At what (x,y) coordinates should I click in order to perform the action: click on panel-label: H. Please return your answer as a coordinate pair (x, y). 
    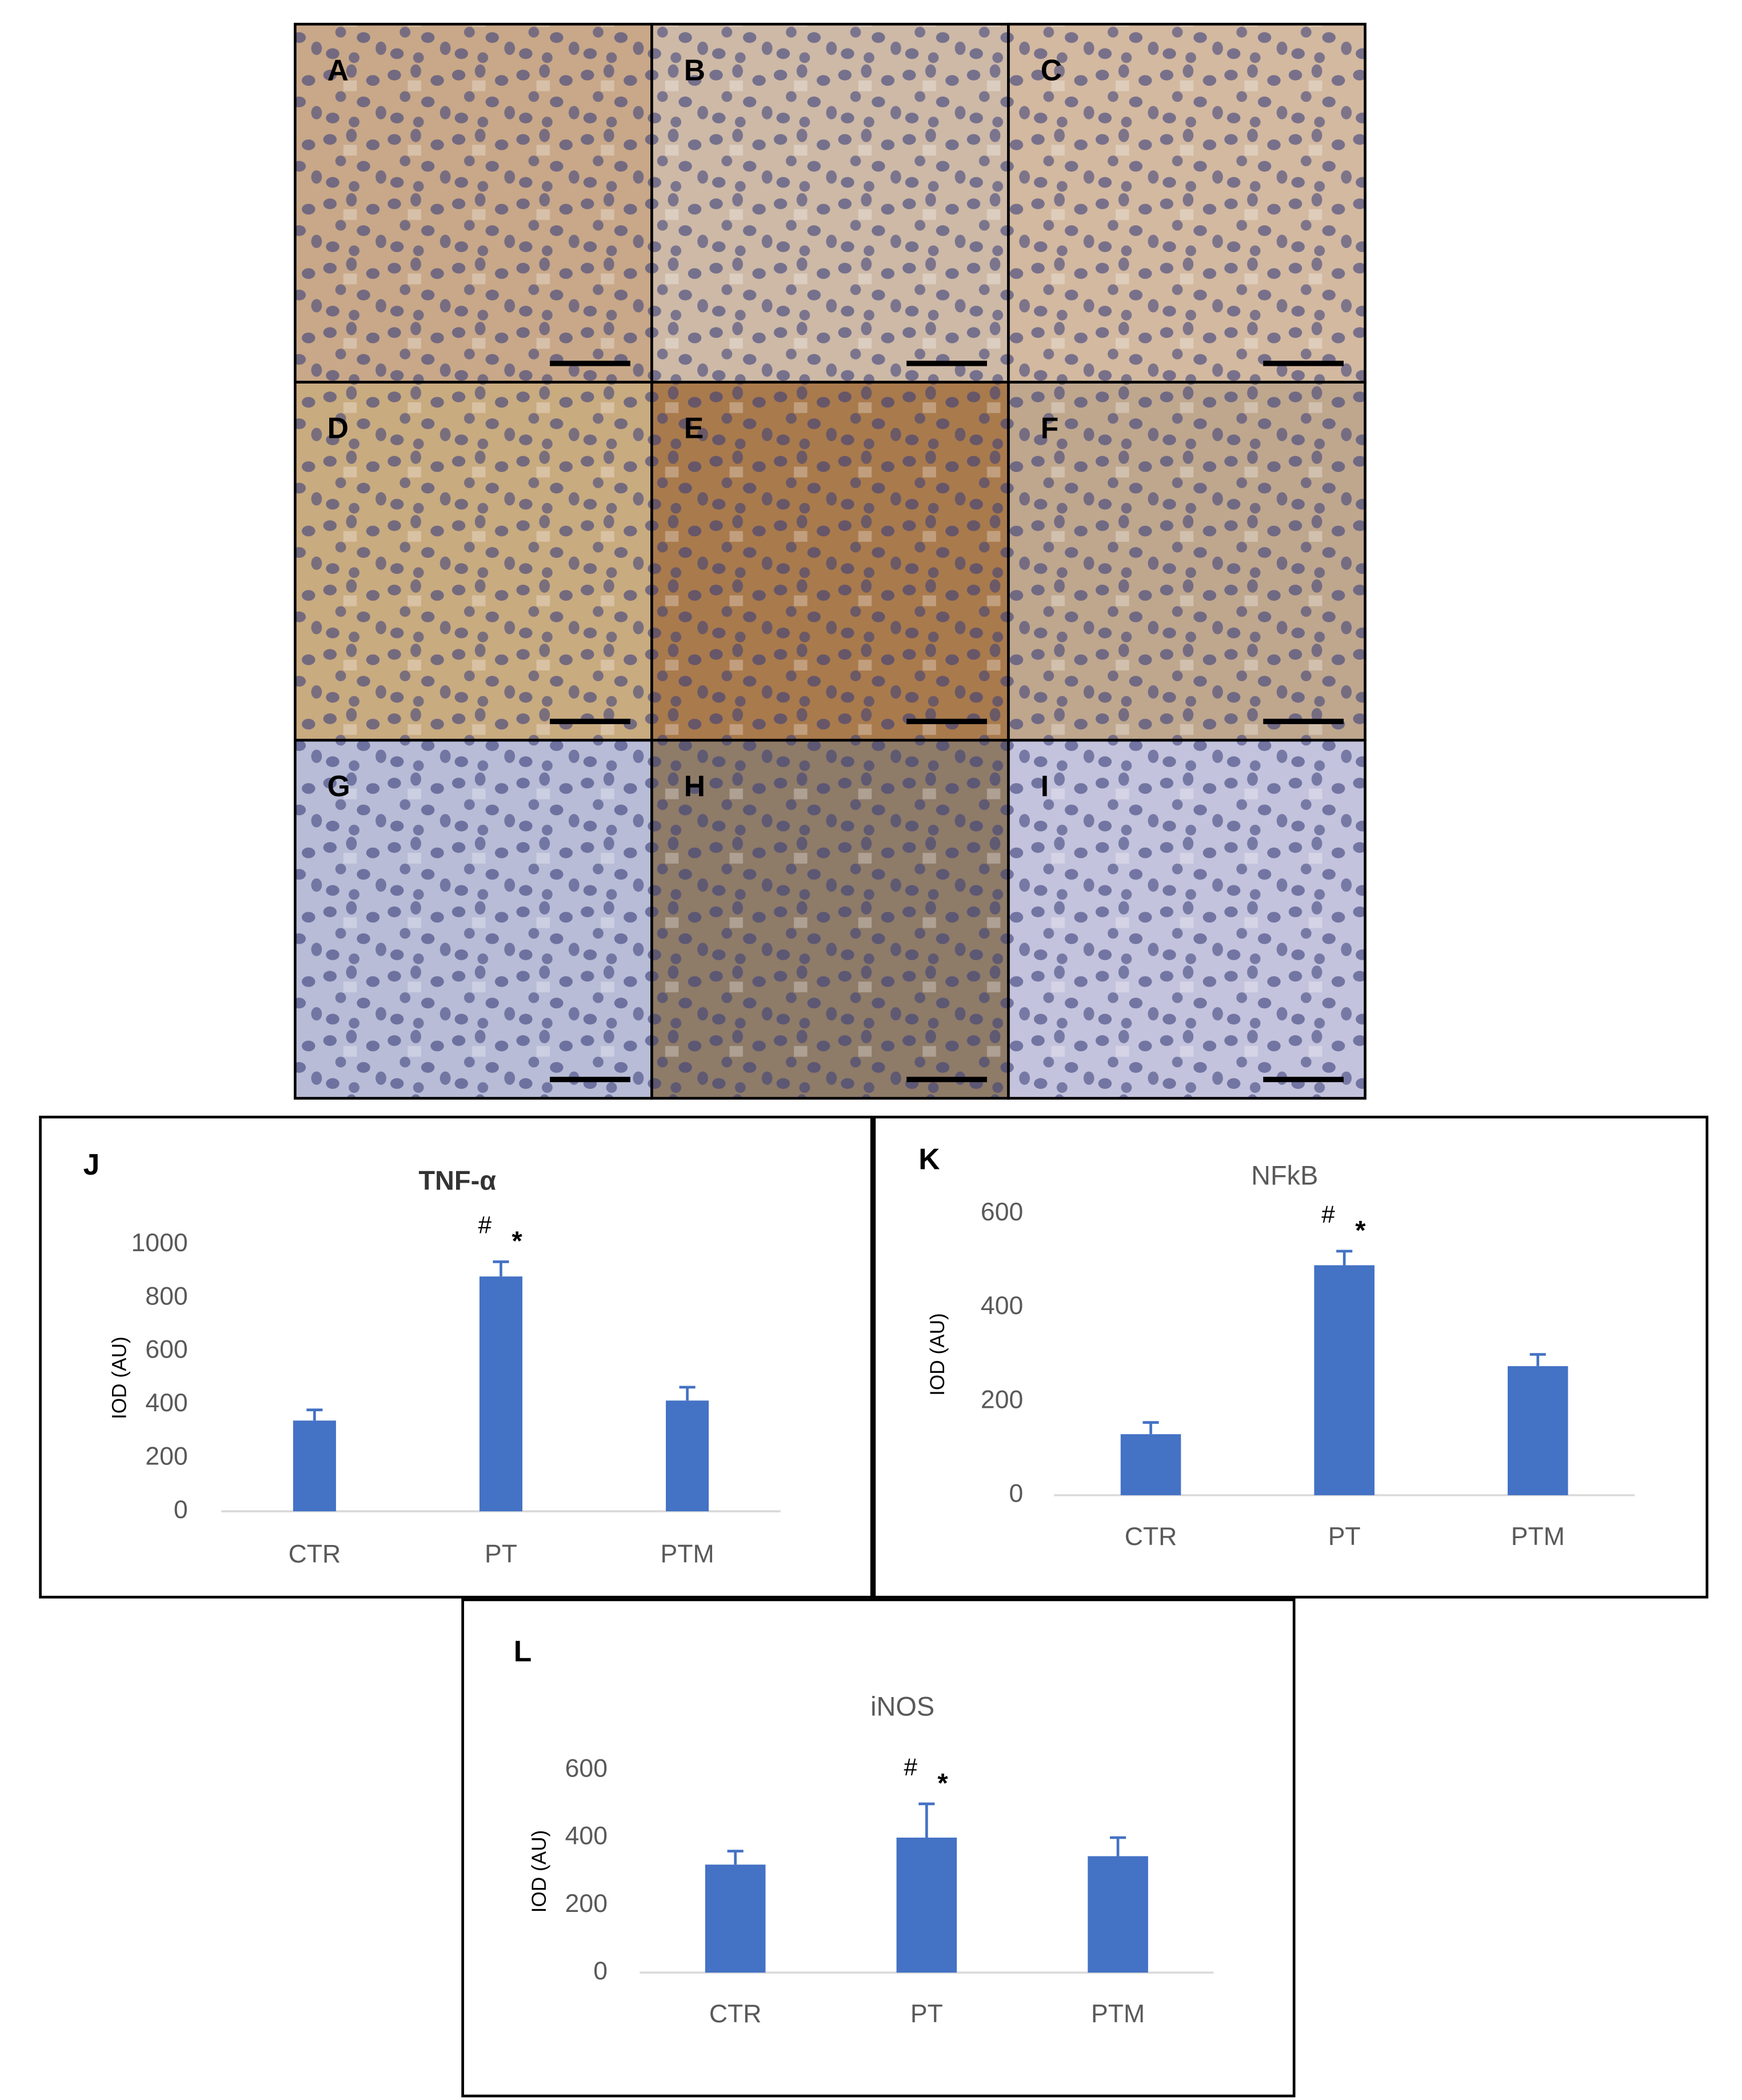
    Looking at the image, I should click on (694, 786).